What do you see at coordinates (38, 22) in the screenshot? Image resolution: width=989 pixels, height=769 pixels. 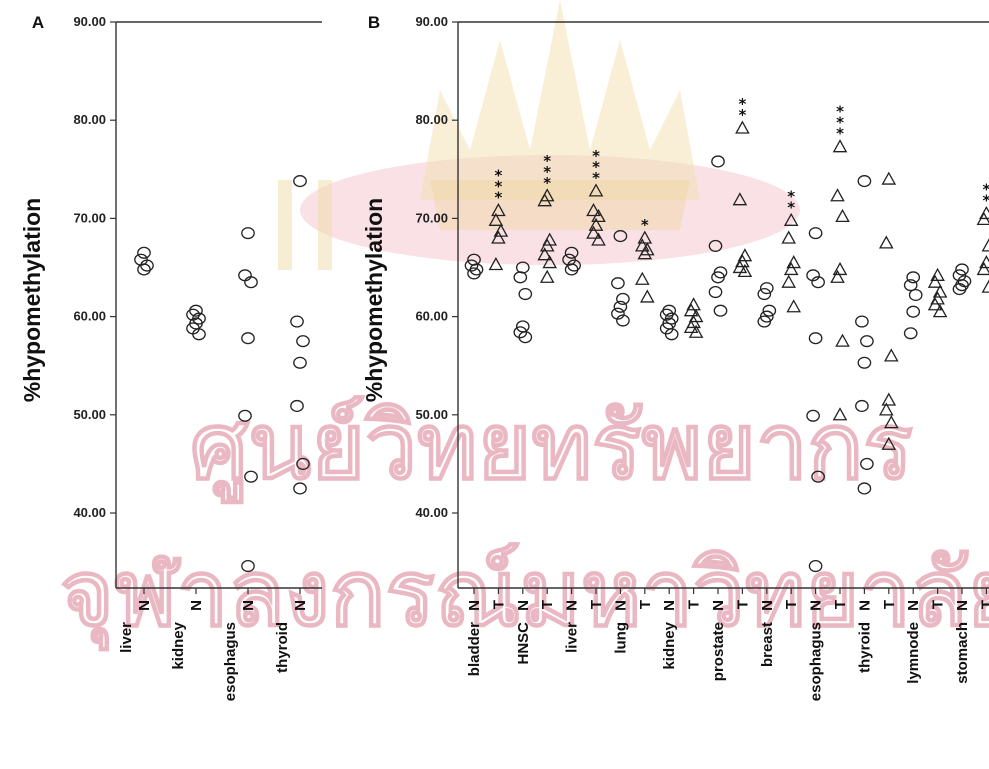 I see `panel-letter: A` at bounding box center [38, 22].